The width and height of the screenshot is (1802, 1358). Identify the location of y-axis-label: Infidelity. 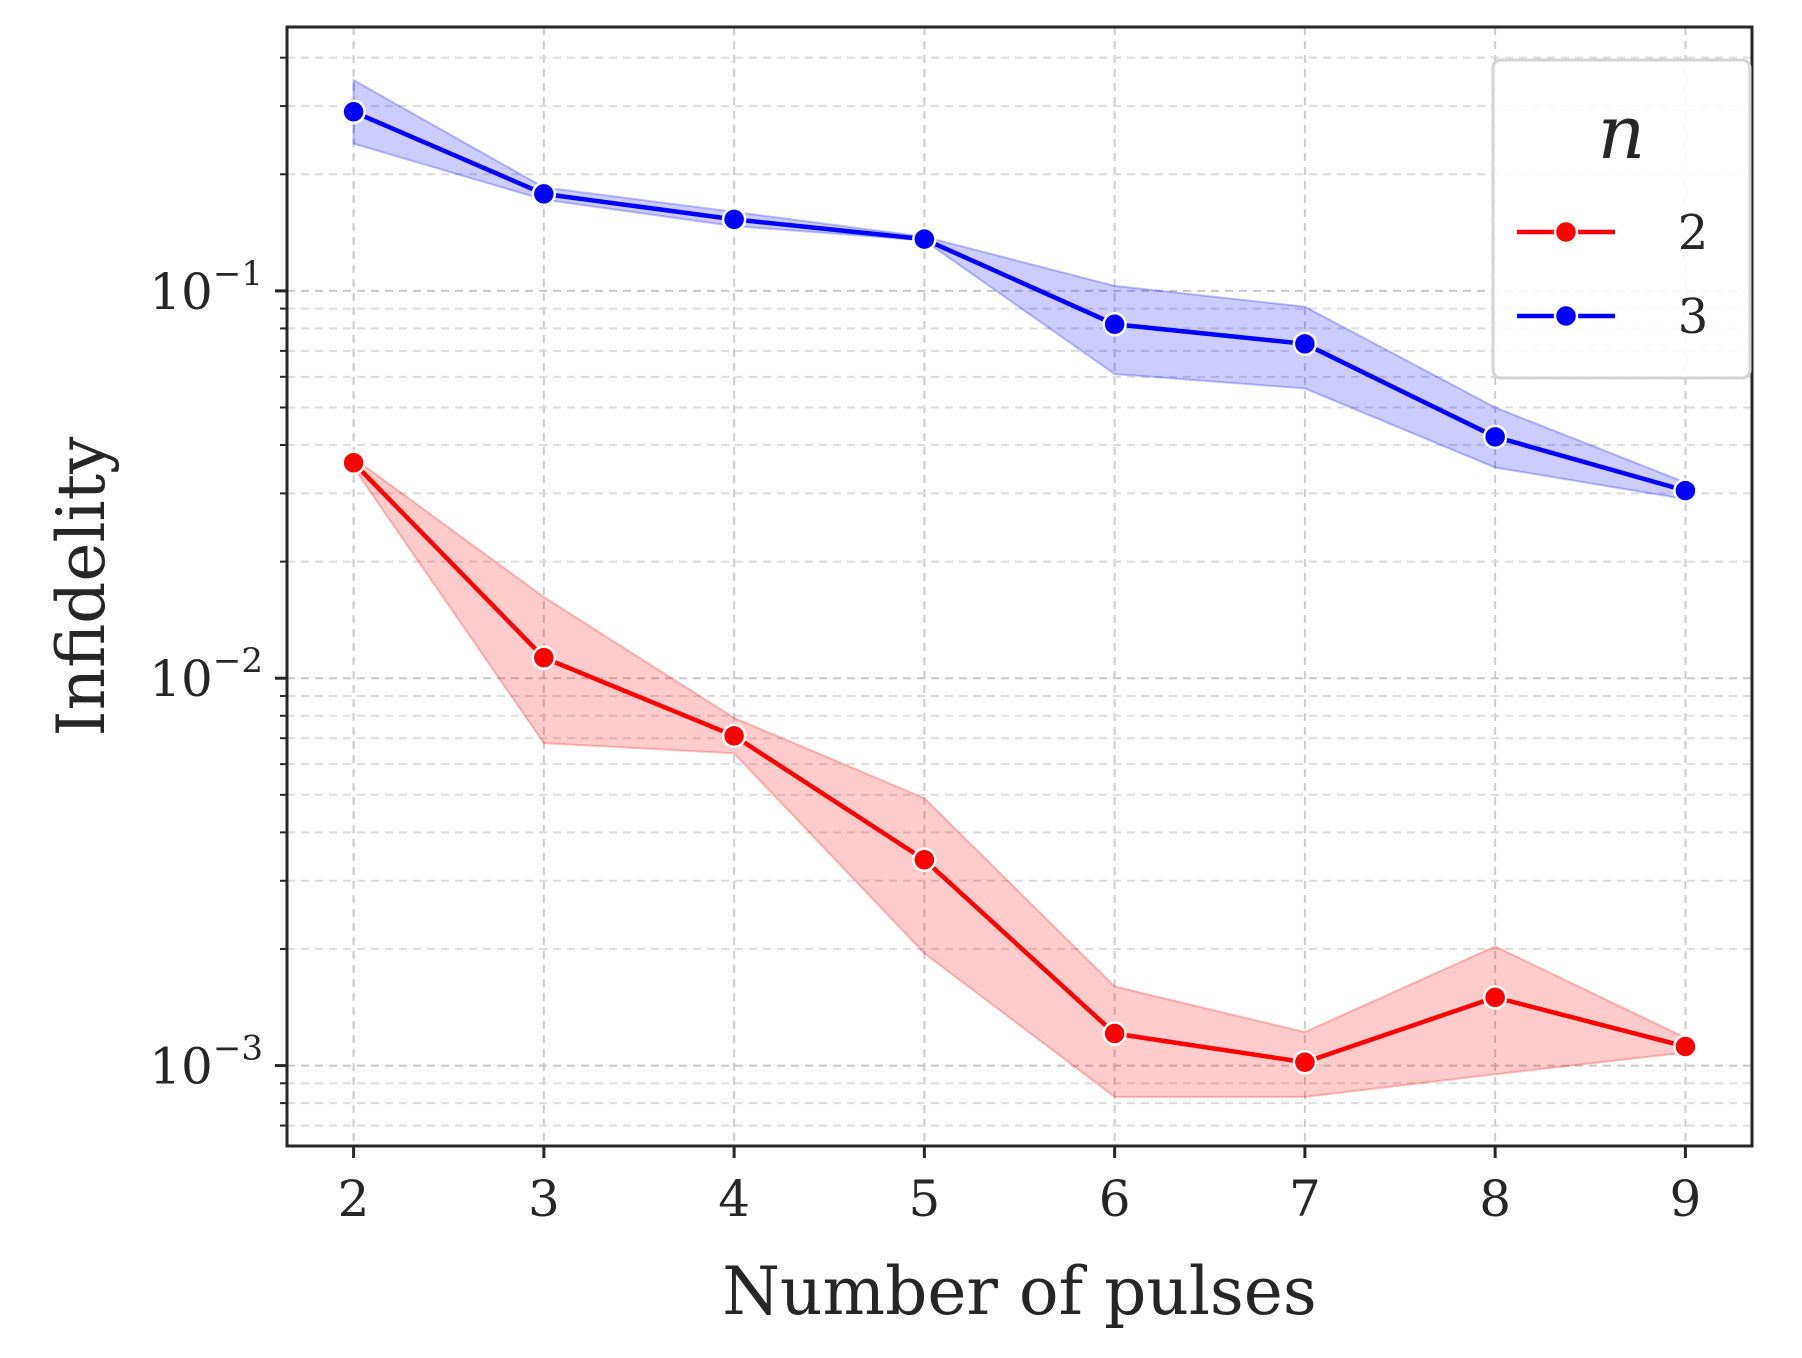
(81, 586).